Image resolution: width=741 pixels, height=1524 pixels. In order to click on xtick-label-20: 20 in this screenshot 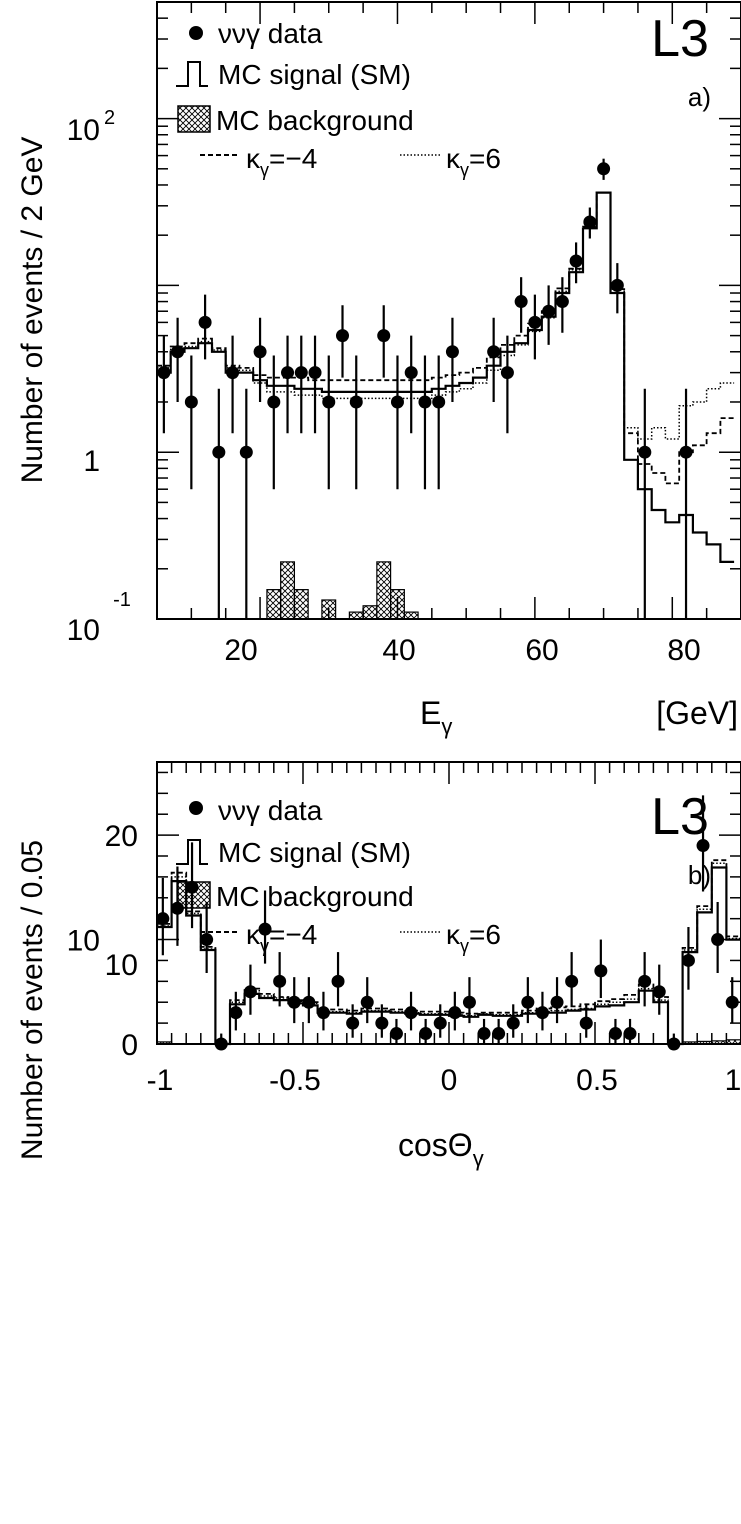, I will do `click(240, 650)`.